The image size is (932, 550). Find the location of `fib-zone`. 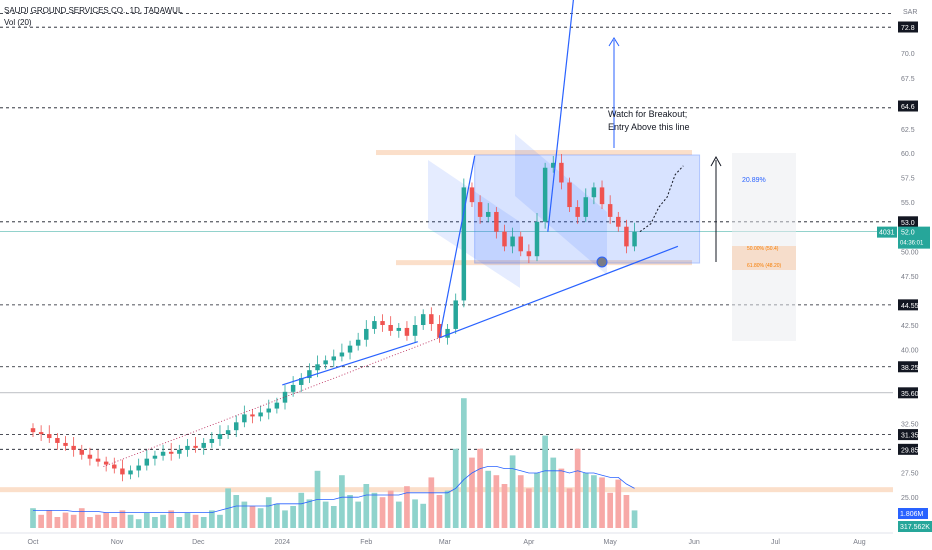

fib-zone is located at coordinates (764, 258).